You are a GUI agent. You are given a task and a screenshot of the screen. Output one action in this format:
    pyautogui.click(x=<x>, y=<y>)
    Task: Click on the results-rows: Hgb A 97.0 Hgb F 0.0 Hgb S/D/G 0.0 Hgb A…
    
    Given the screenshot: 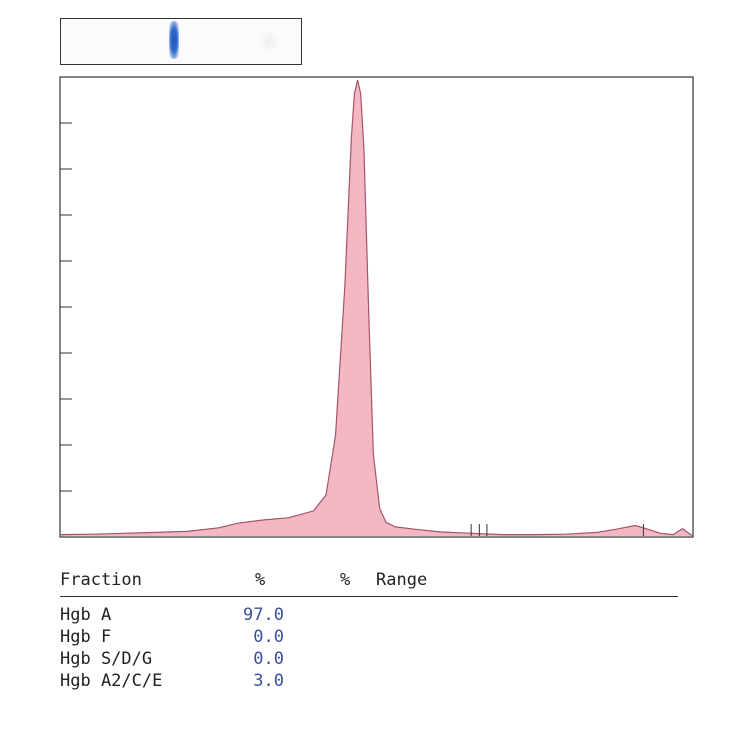 What is the action you would take?
    pyautogui.click(x=210, y=649)
    